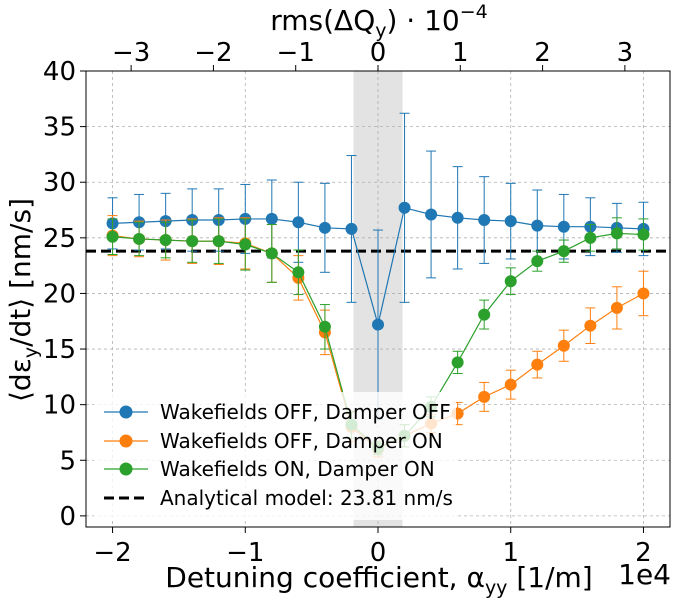  What do you see at coordinates (126, 441) in the screenshot?
I see `legend-marker-orange` at bounding box center [126, 441].